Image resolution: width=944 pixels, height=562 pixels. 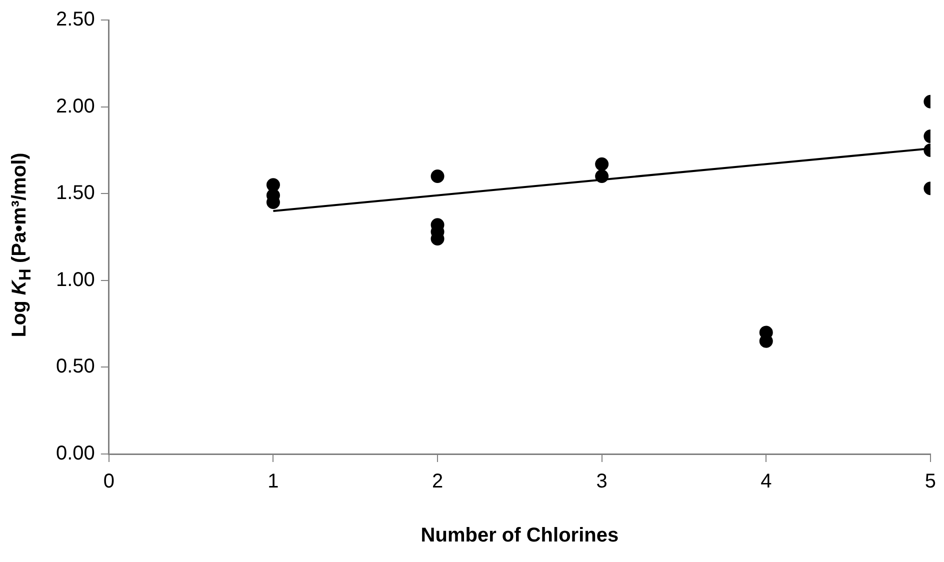 What do you see at coordinates (75, 453) in the screenshot?
I see `y-tick-label: 0.00` at bounding box center [75, 453].